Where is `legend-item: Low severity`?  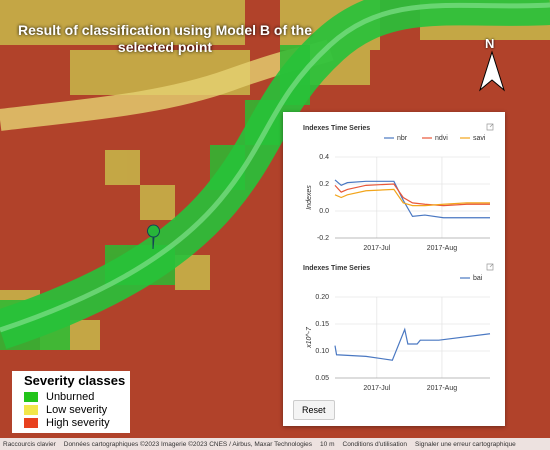 legend-item: Low severity is located at coordinates (77, 409).